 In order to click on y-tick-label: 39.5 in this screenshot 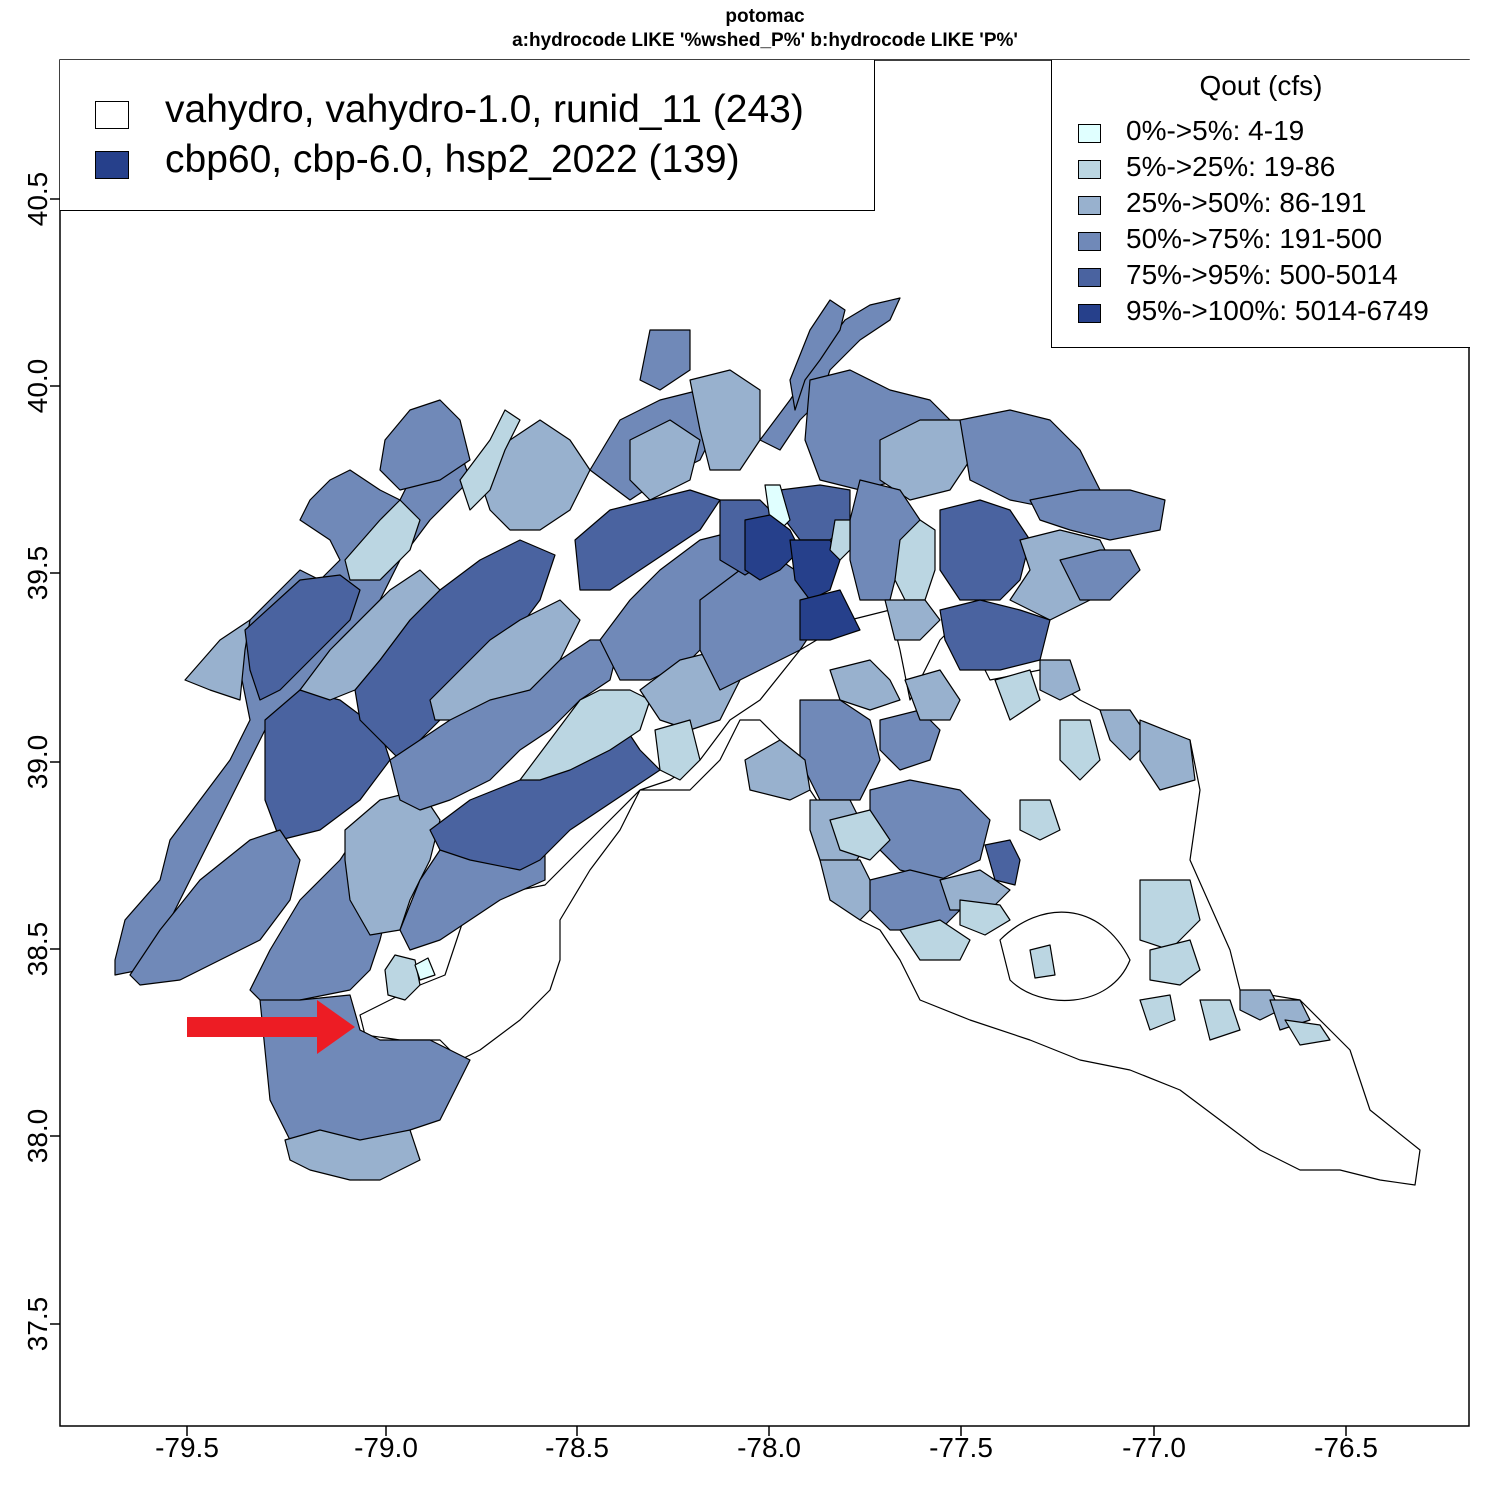, I will do `click(37, 573)`.